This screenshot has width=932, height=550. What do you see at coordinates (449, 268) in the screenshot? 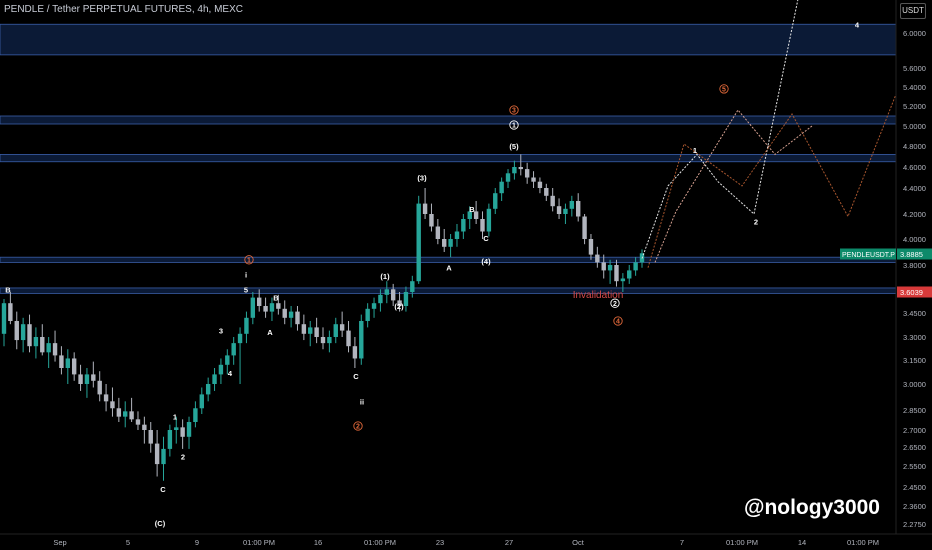
I see `wave-label: A` at bounding box center [449, 268].